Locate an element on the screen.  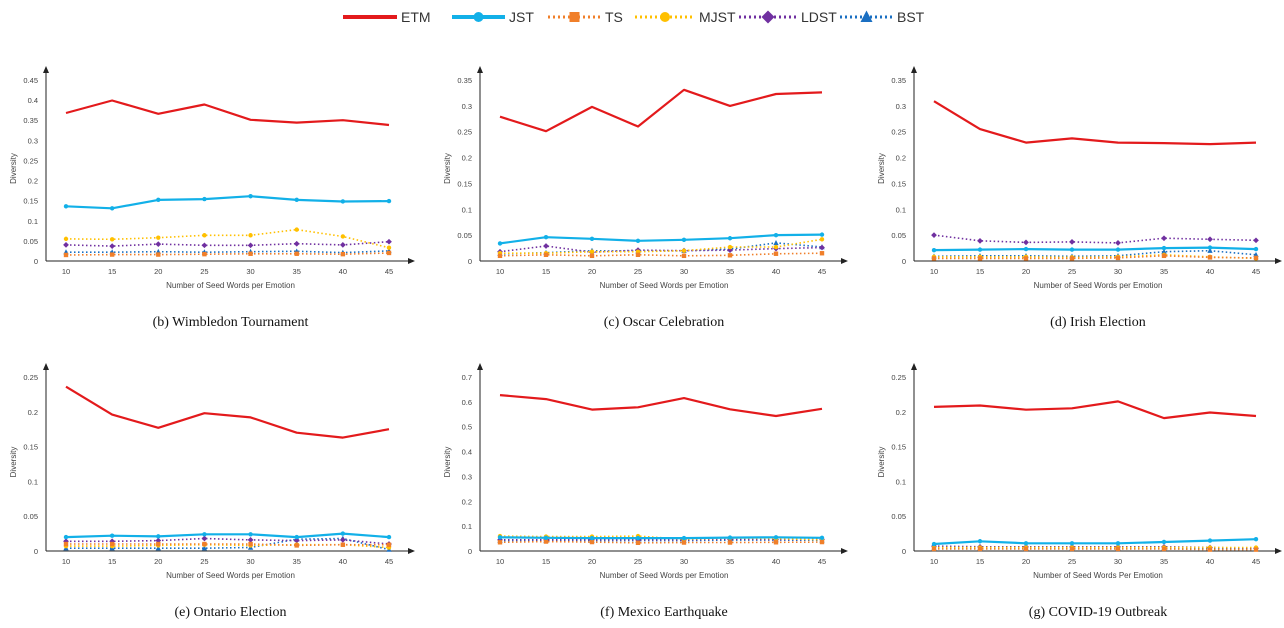
x-tick-label: 35 is located at coordinates (1164, 271).